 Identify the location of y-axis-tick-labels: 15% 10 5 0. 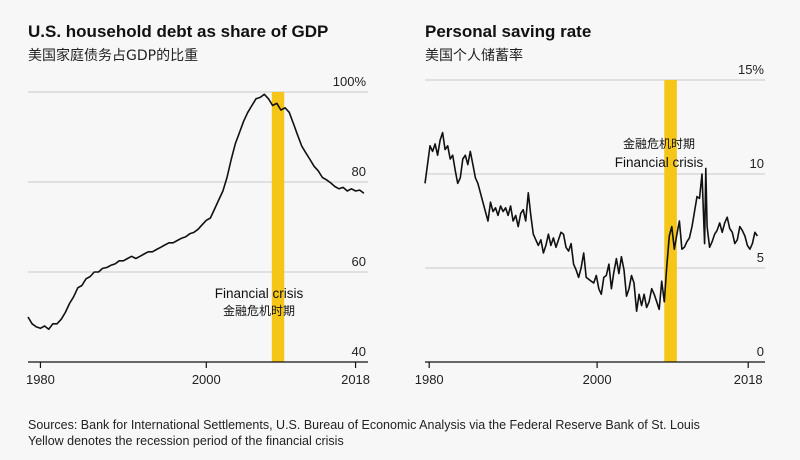
(751, 210).